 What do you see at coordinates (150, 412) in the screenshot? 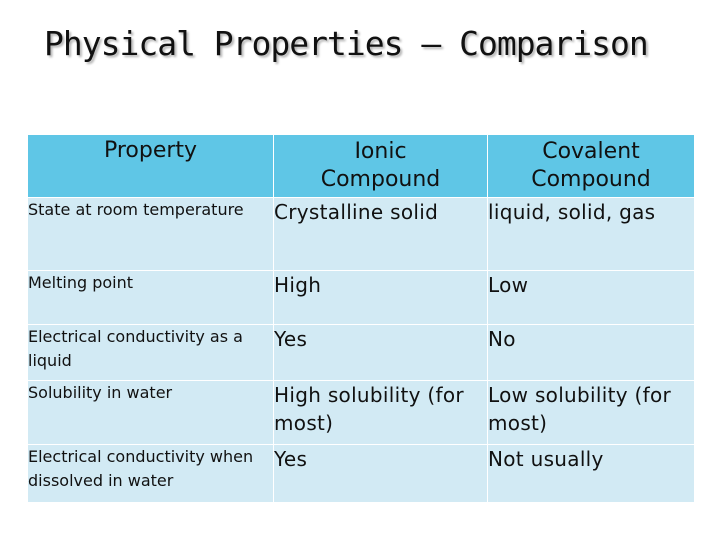
I see `property-cell: Solubility in water` at bounding box center [150, 412].